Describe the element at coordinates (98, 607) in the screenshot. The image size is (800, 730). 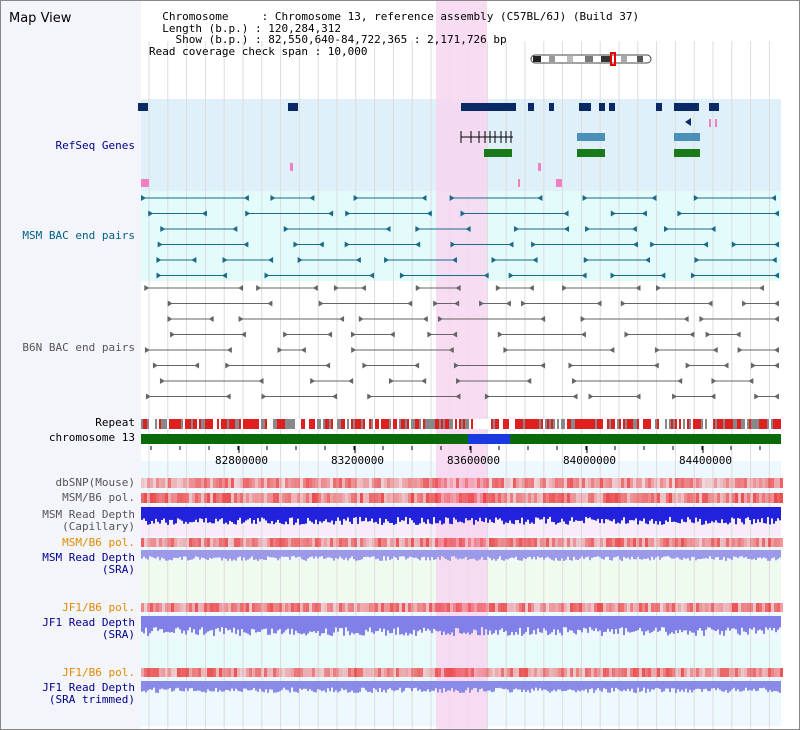
I see `track-label-jf1-b6-pol: JF1/B6 pol.` at that location.